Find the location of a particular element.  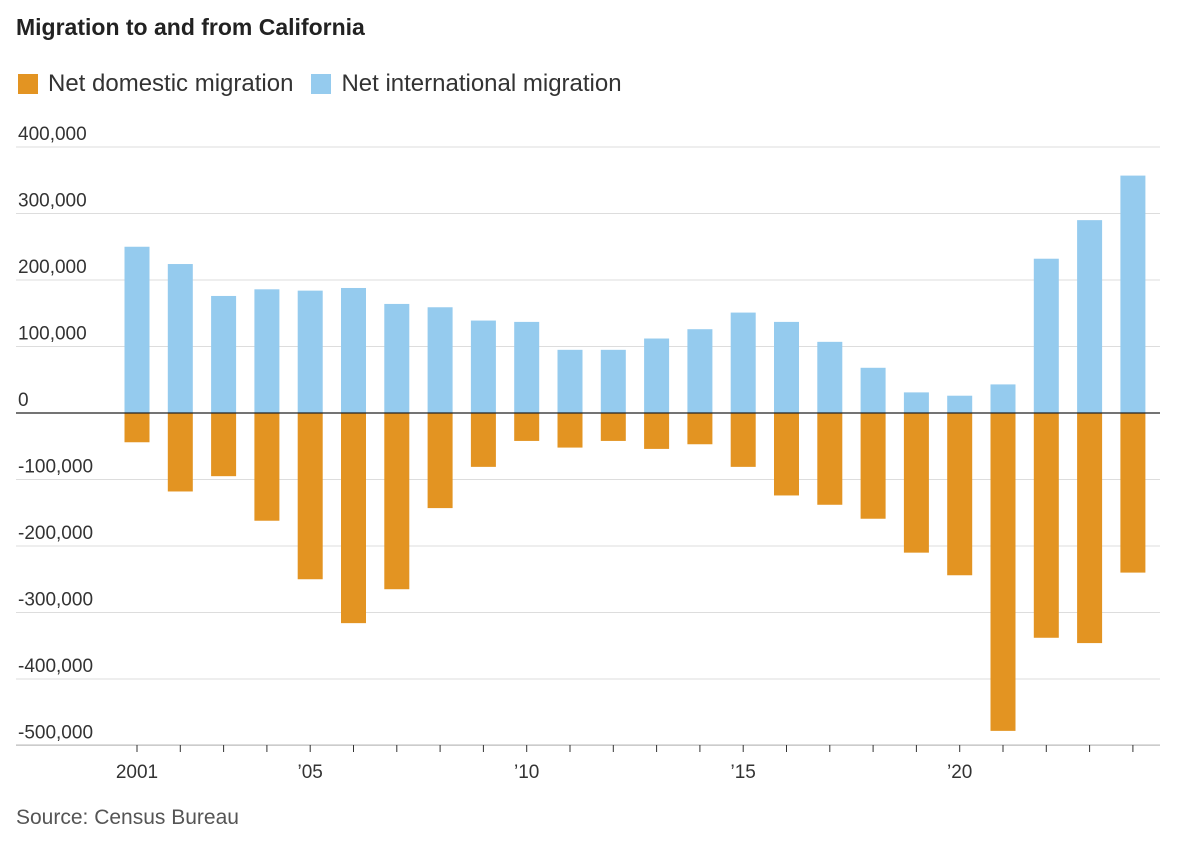

y-tick-label: -200,000 is located at coordinates (55, 533).